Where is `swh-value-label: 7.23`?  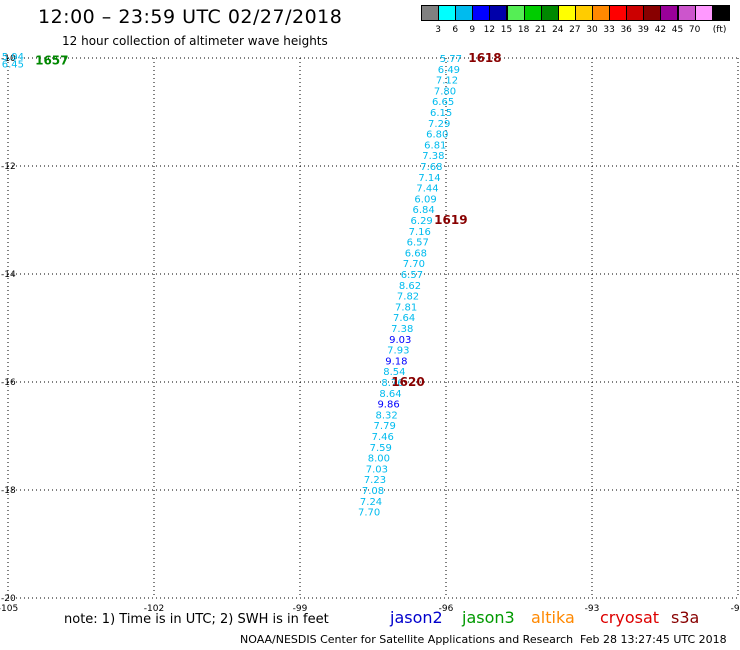 swh-value-label: 7.23 is located at coordinates (375, 480).